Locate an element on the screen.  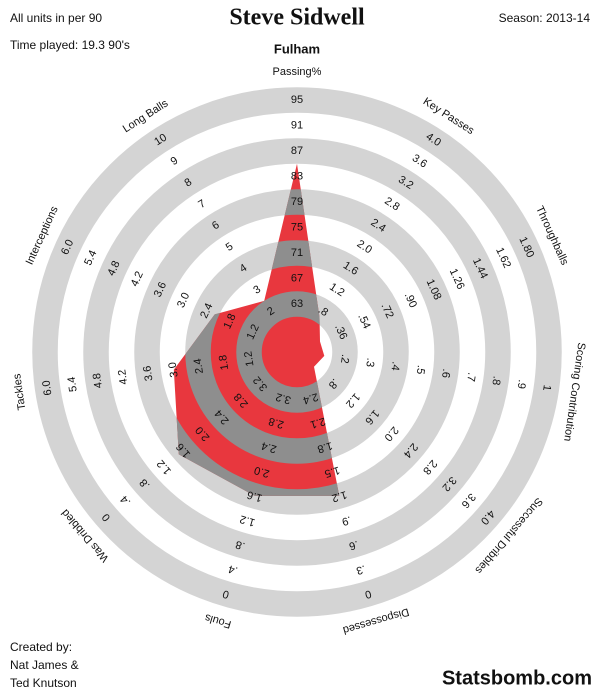
tick-label: .72 is located at coordinates (387, 310).